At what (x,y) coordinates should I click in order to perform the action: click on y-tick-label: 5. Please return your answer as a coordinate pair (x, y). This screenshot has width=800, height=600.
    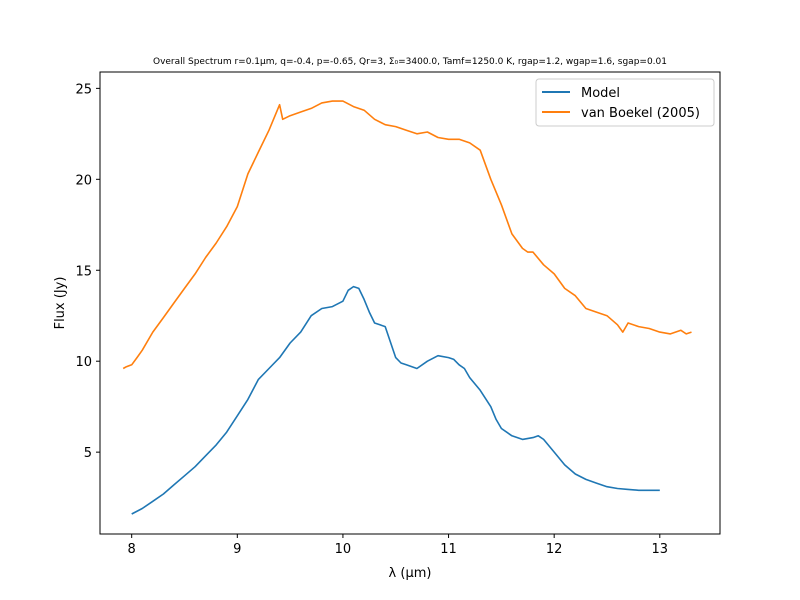
    Looking at the image, I should click on (88, 453).